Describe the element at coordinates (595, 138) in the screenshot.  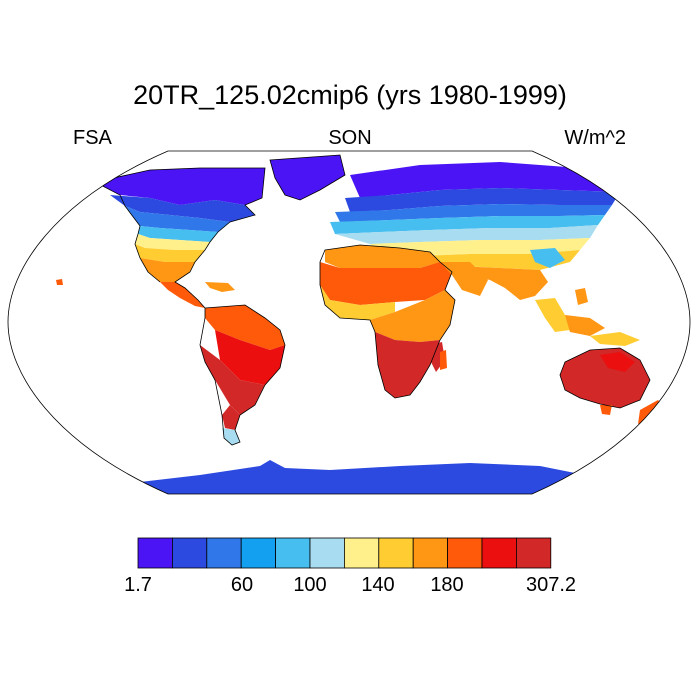
I see `units-label: W/m^2` at that location.